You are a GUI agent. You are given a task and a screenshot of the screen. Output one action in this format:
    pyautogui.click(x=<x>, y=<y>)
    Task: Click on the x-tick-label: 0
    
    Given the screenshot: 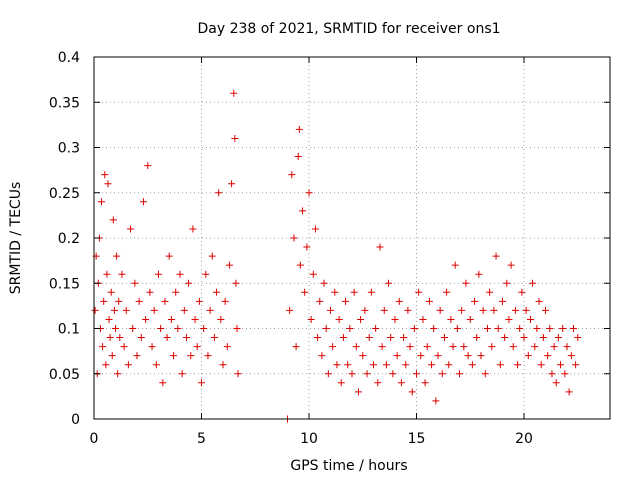 What is the action you would take?
    pyautogui.click(x=94, y=439)
    